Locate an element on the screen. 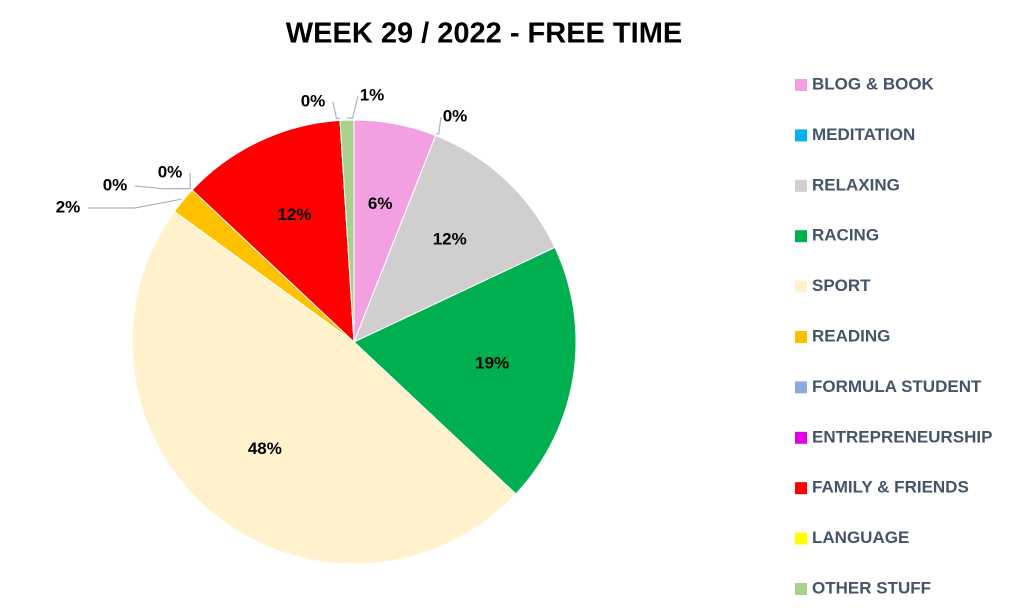 The height and width of the screenshot is (613, 1023). legend-label: FORMULA STUDENT is located at coordinates (897, 386).